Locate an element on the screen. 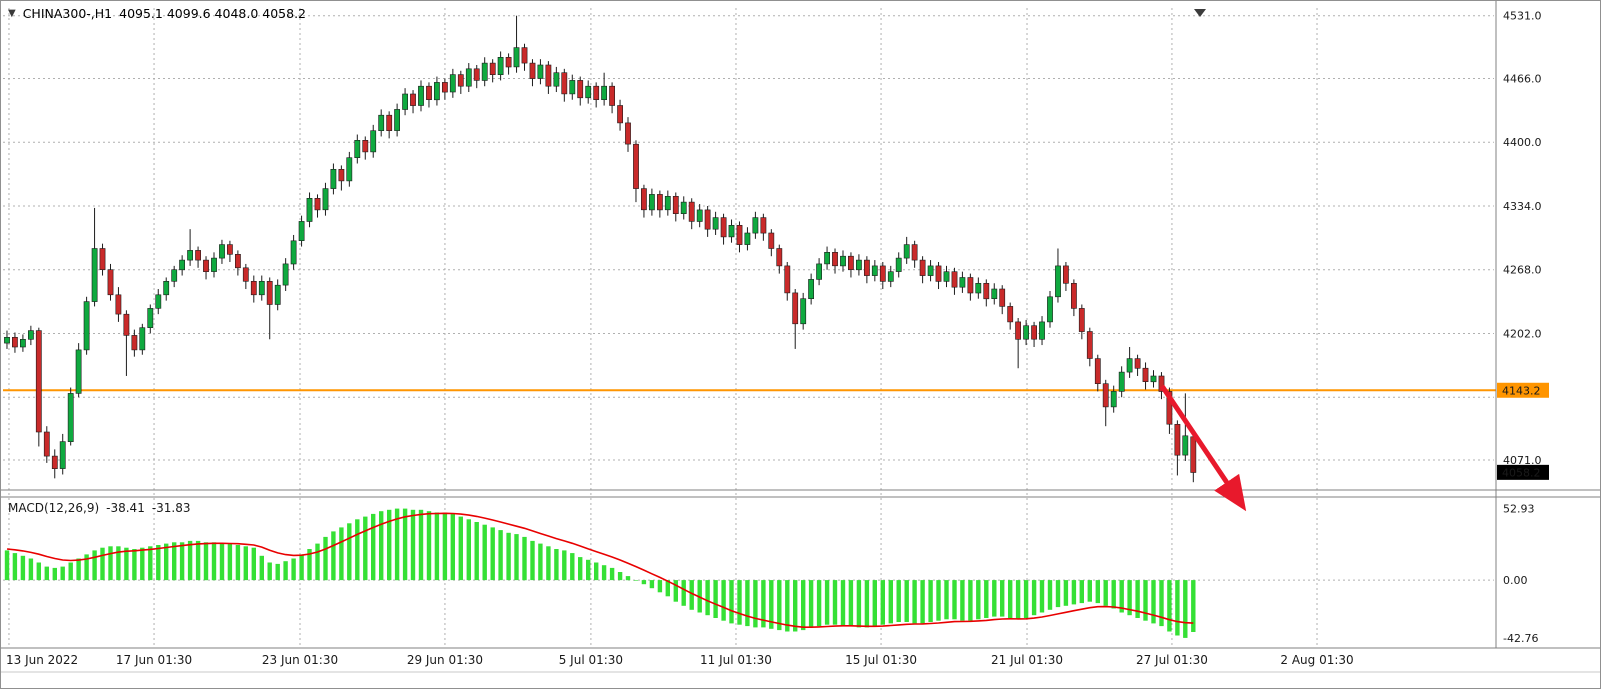  symbol-timeframe-label: CHINA300-,H1 is located at coordinates (67, 13).